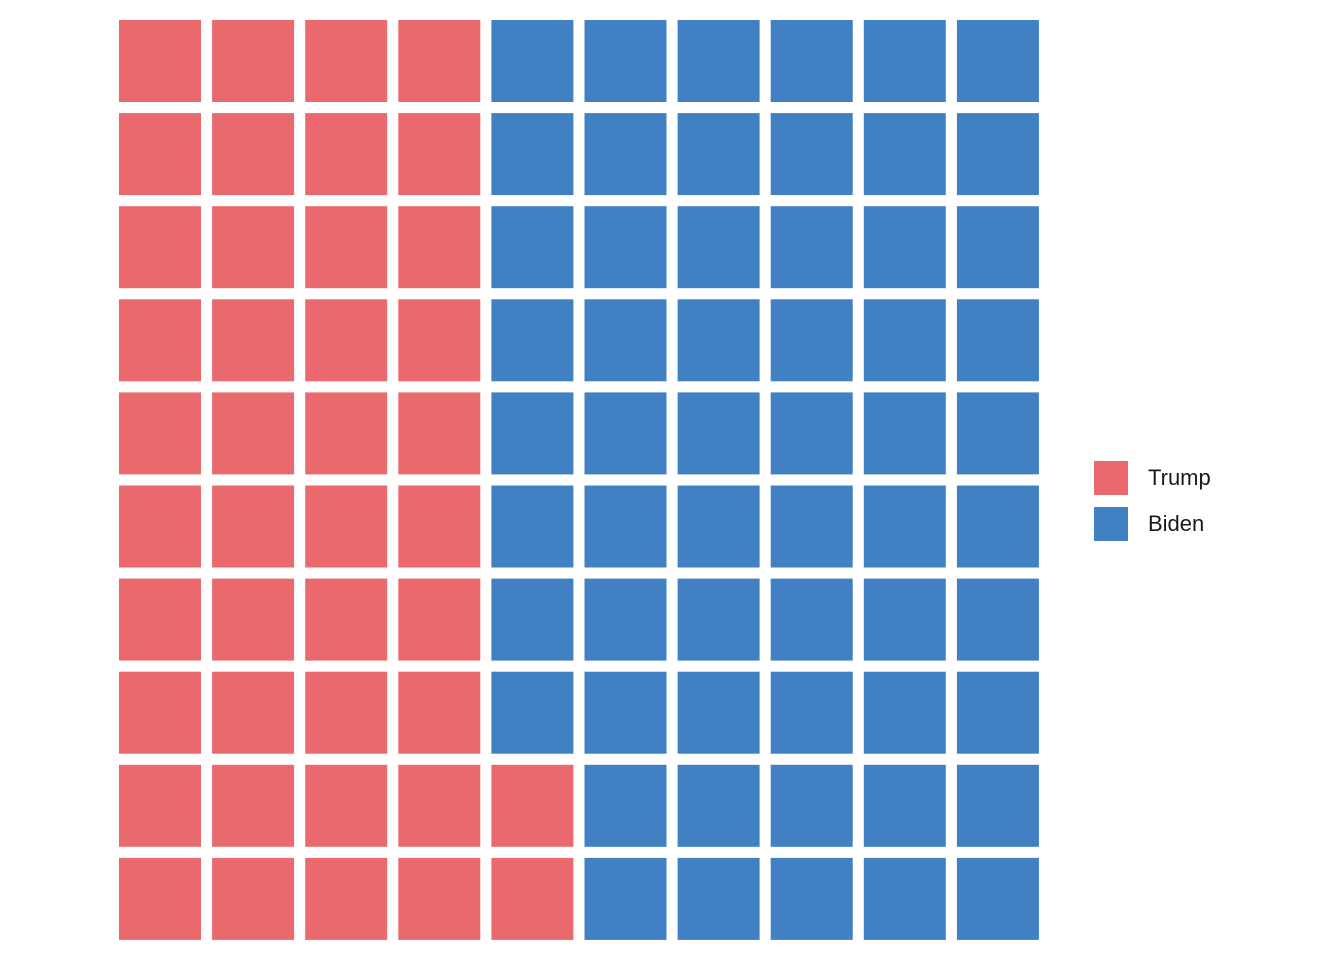 The image size is (1344, 960). I want to click on legend: Trump Biden, so click(1152, 507).